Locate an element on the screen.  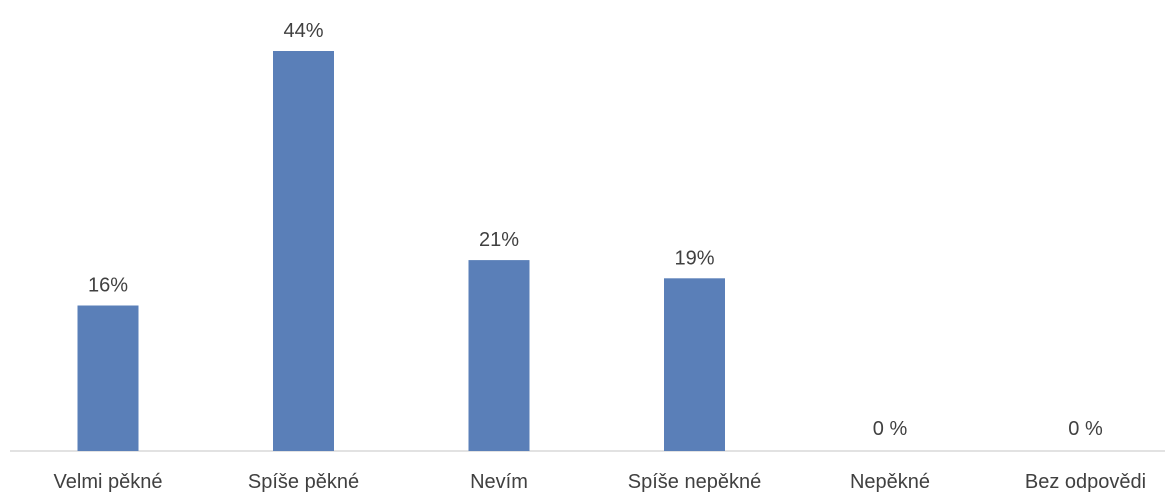
x-tick-label-4: Nepěkné is located at coordinates (890, 482).